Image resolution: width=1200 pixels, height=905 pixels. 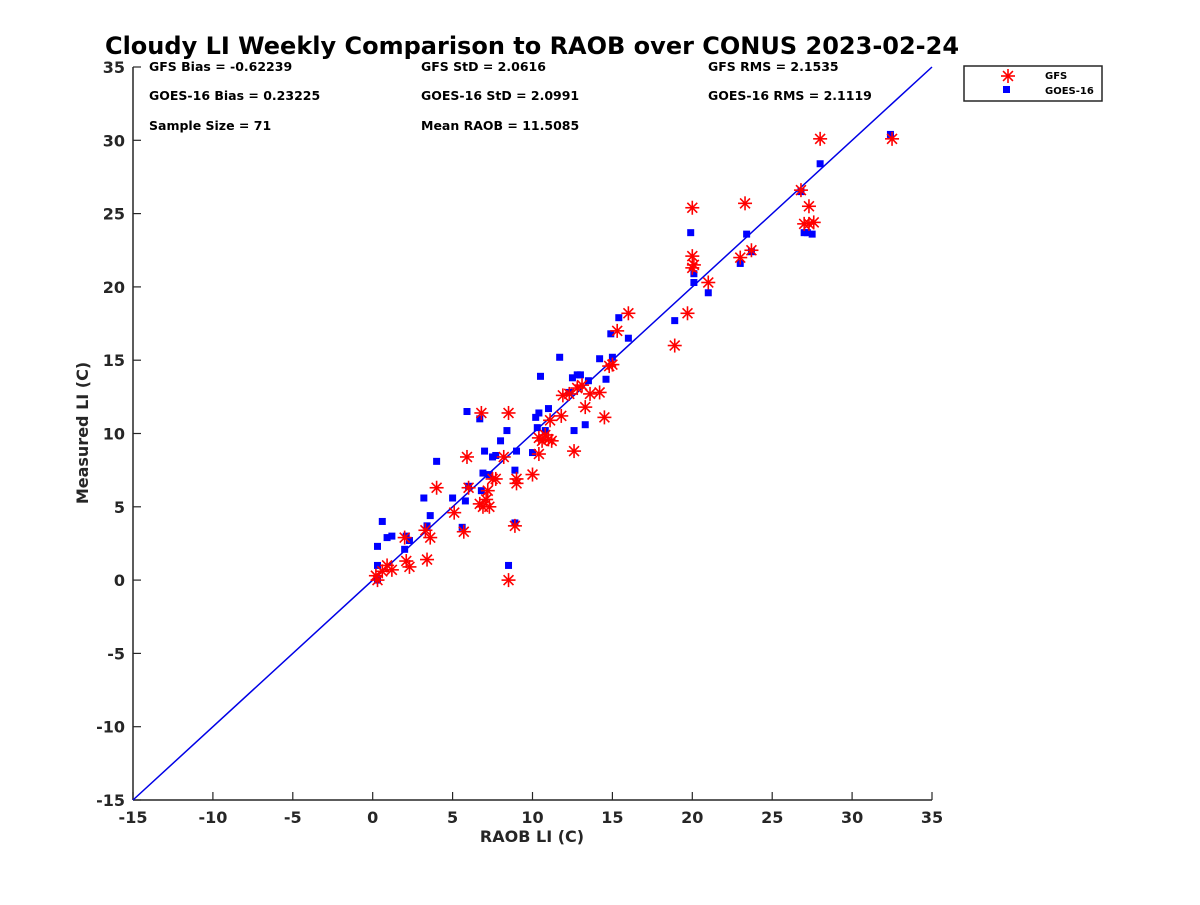 I want to click on y-tick-label: 30, so click(x=114, y=140).